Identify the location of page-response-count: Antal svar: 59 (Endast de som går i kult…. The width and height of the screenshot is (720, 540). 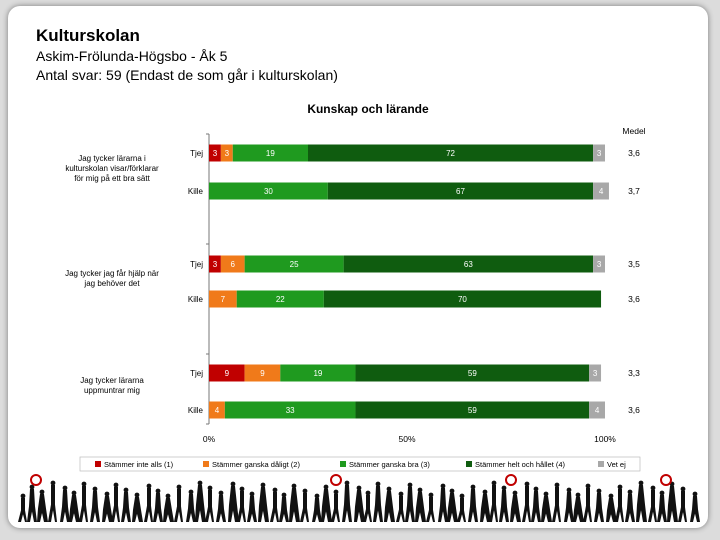
(187, 75).